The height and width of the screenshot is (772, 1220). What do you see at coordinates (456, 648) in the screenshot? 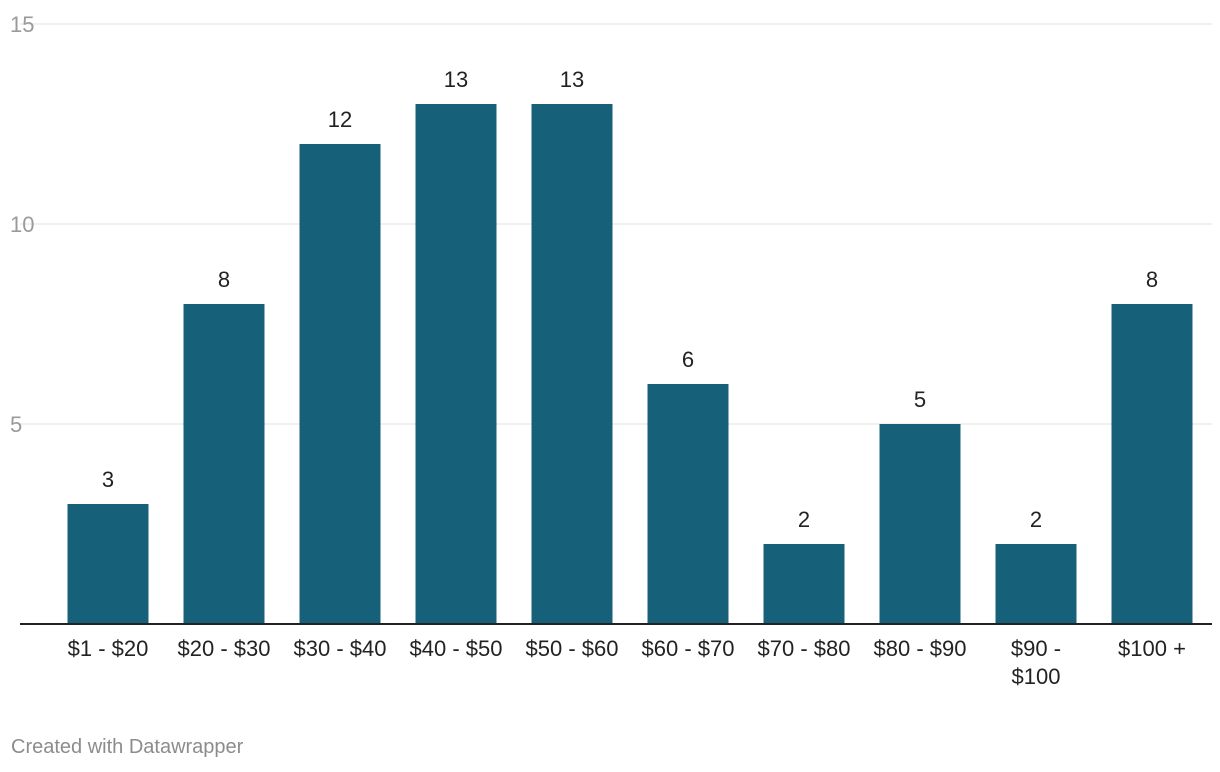
I see `x-tick-label-4: $40 - $50` at bounding box center [456, 648].